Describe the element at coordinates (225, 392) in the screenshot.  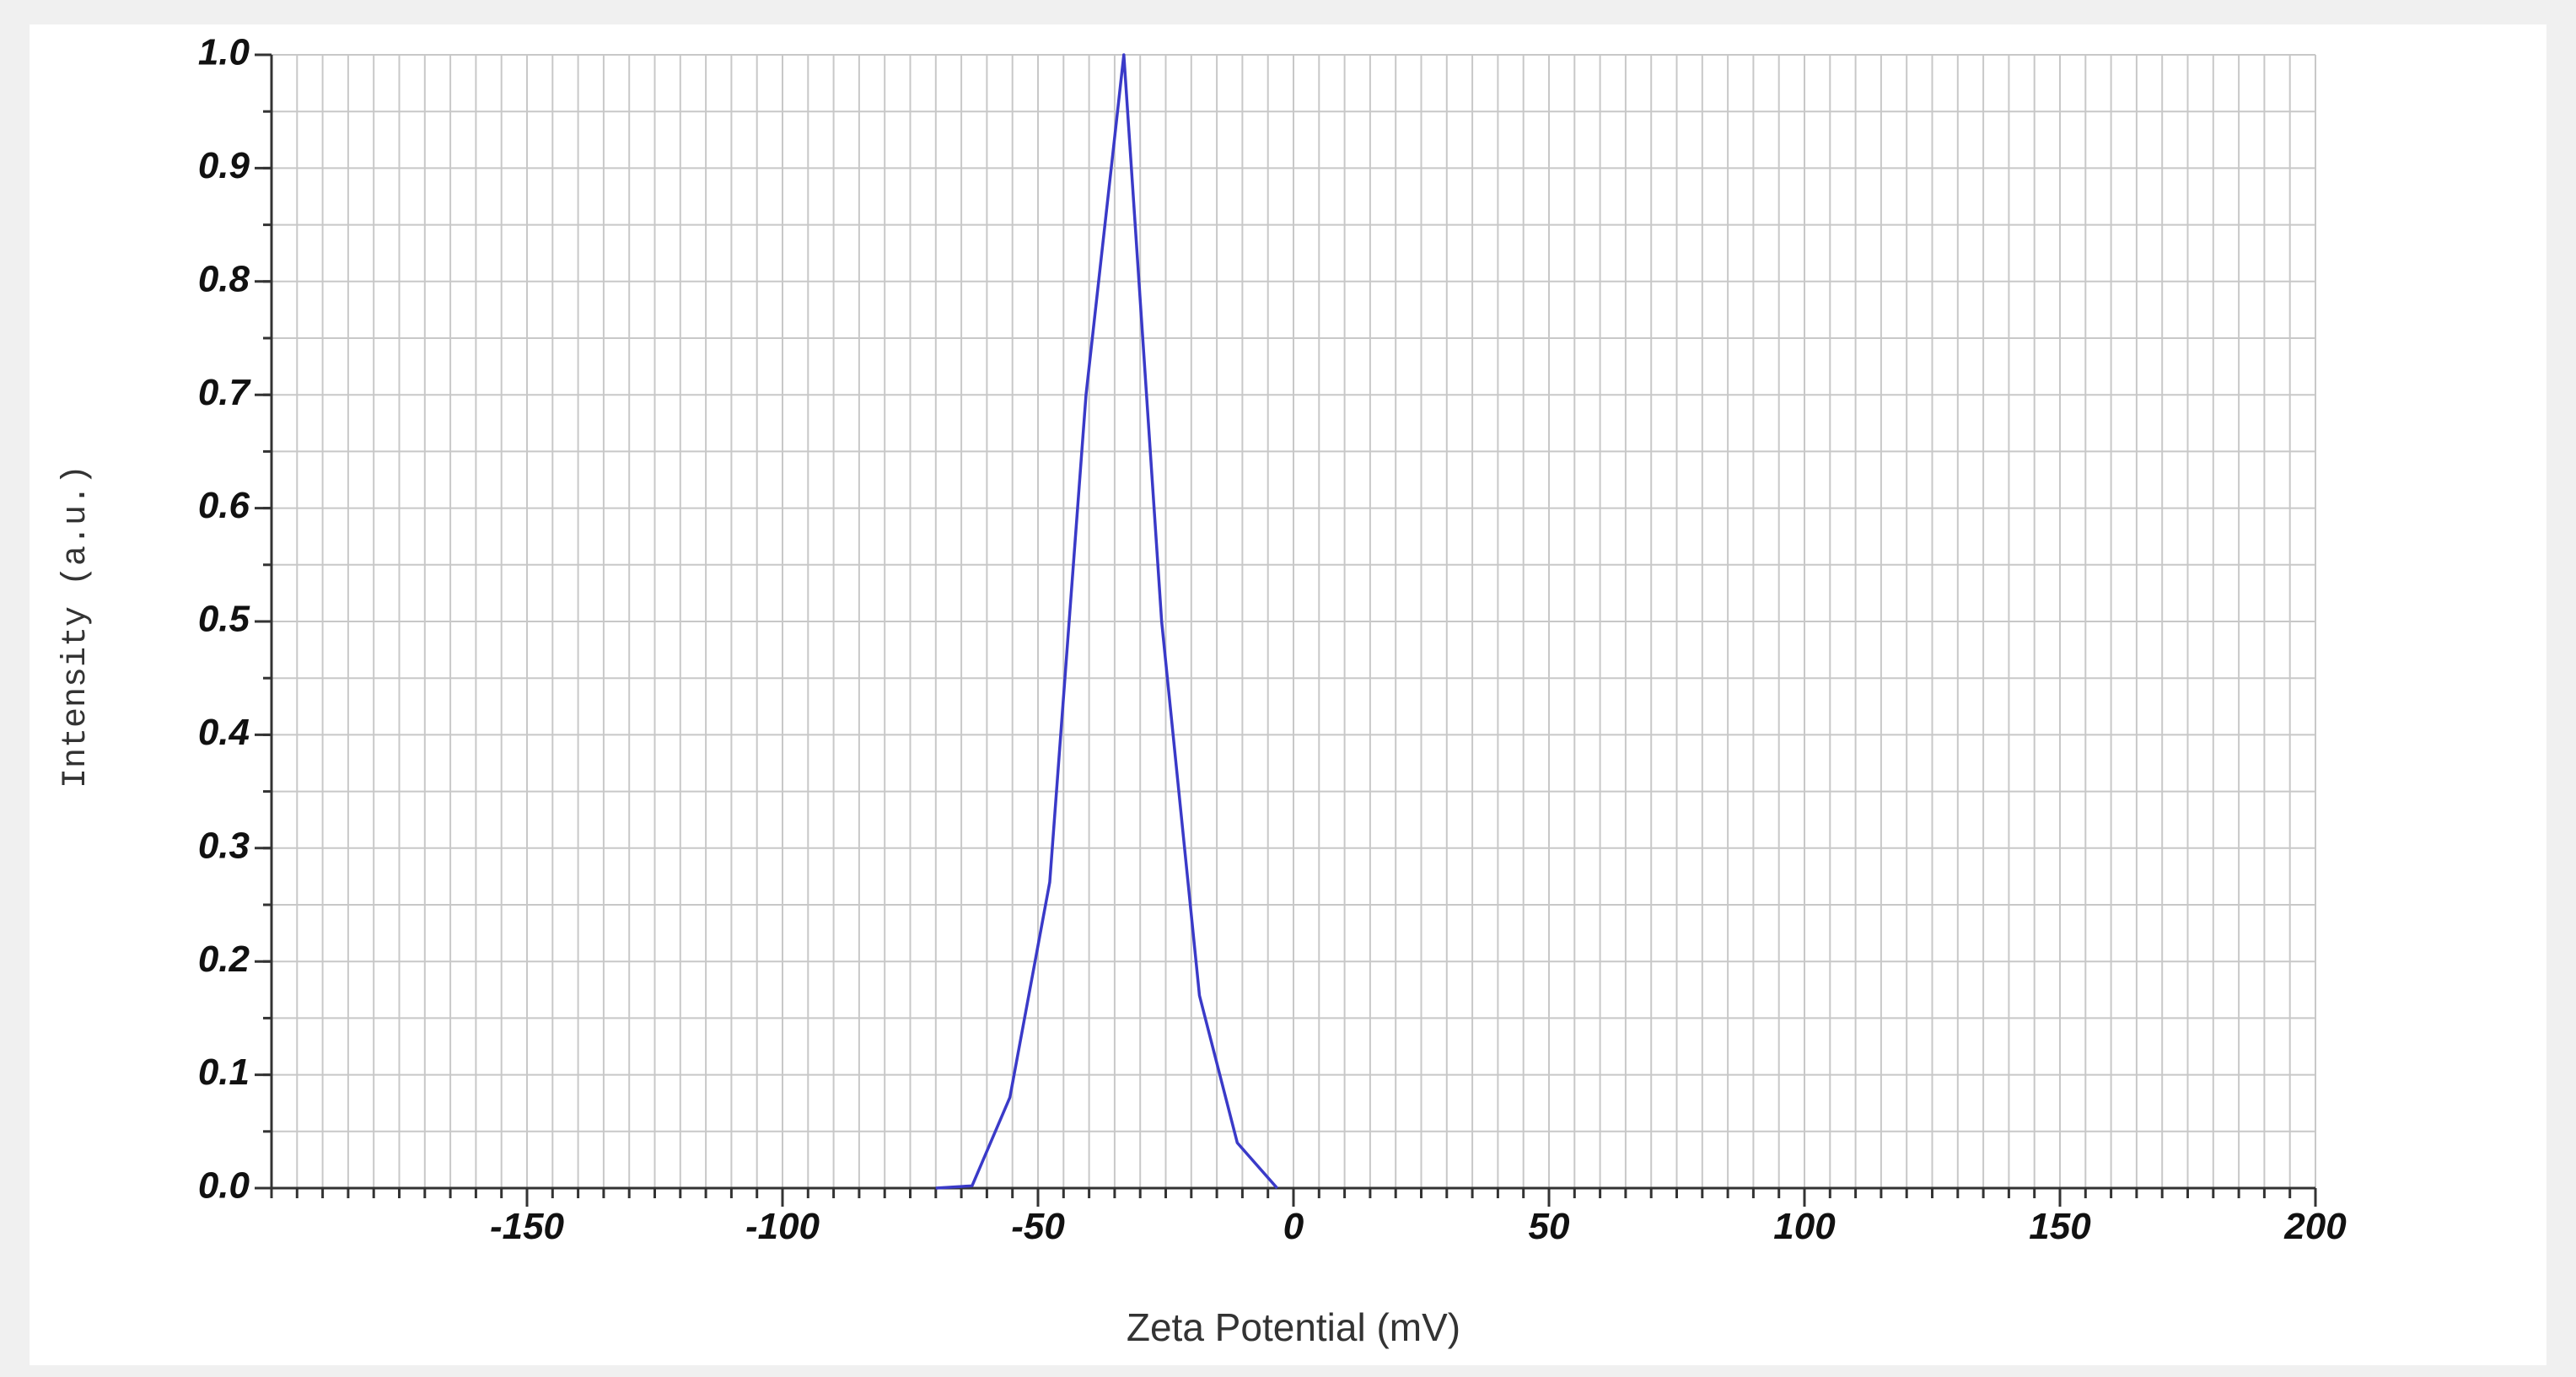
I see `y-tick-label: 0.7` at that location.